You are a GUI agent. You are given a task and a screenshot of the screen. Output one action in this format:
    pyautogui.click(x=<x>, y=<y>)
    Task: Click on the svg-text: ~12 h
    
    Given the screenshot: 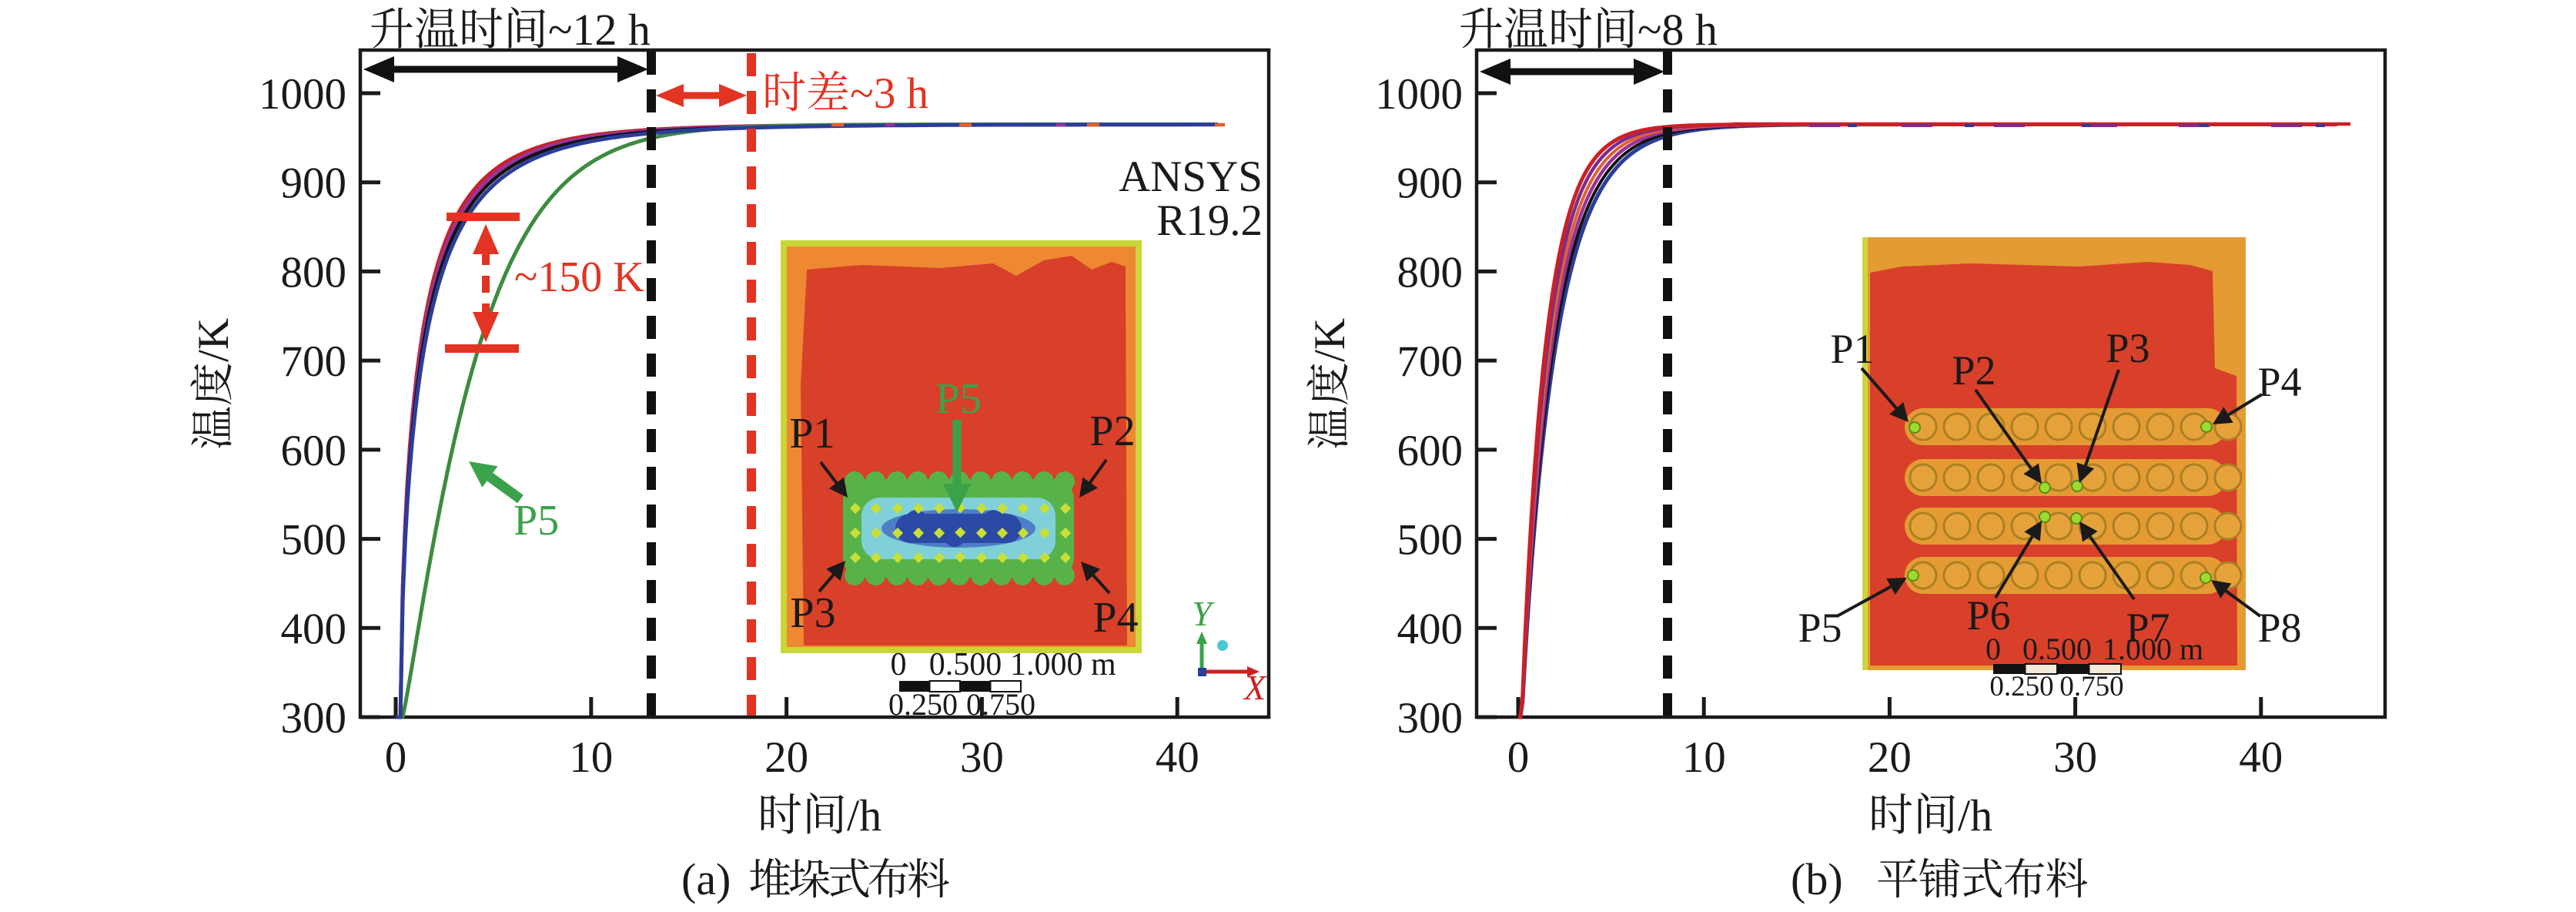 What is the action you would take?
    pyautogui.click(x=600, y=30)
    